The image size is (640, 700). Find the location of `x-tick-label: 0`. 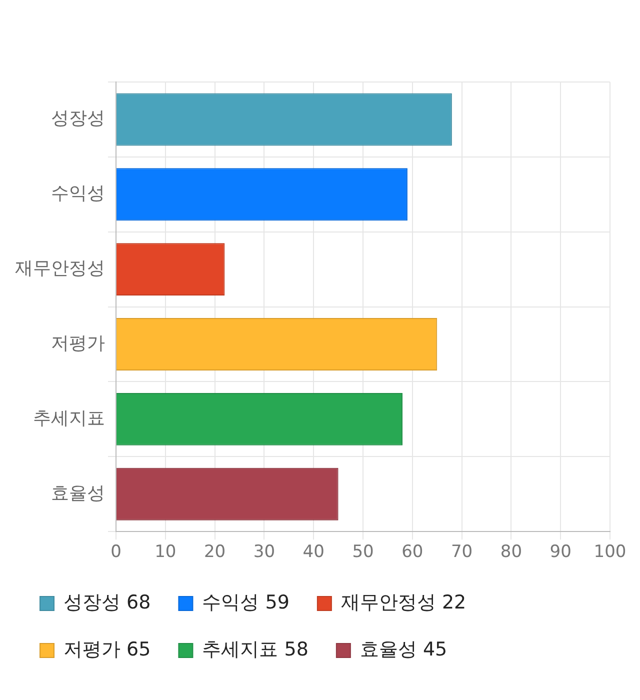

x-tick-label: 0 is located at coordinates (116, 552).